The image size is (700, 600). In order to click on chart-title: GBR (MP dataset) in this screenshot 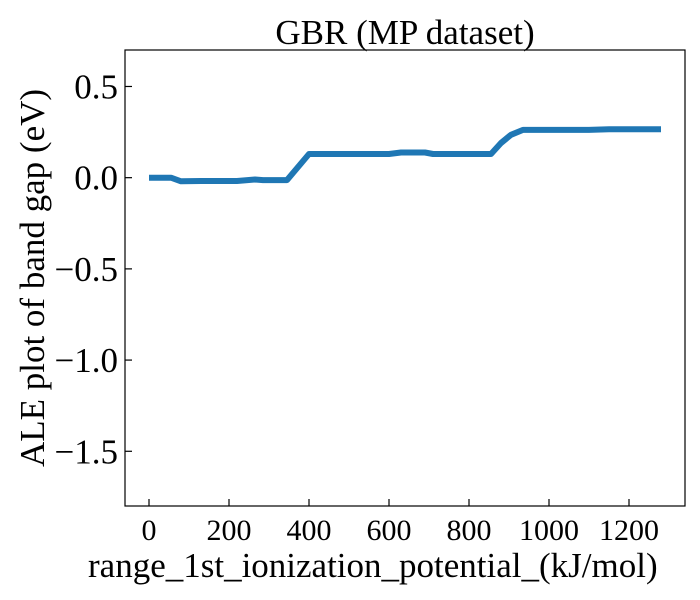, I will do `click(404, 32)`.